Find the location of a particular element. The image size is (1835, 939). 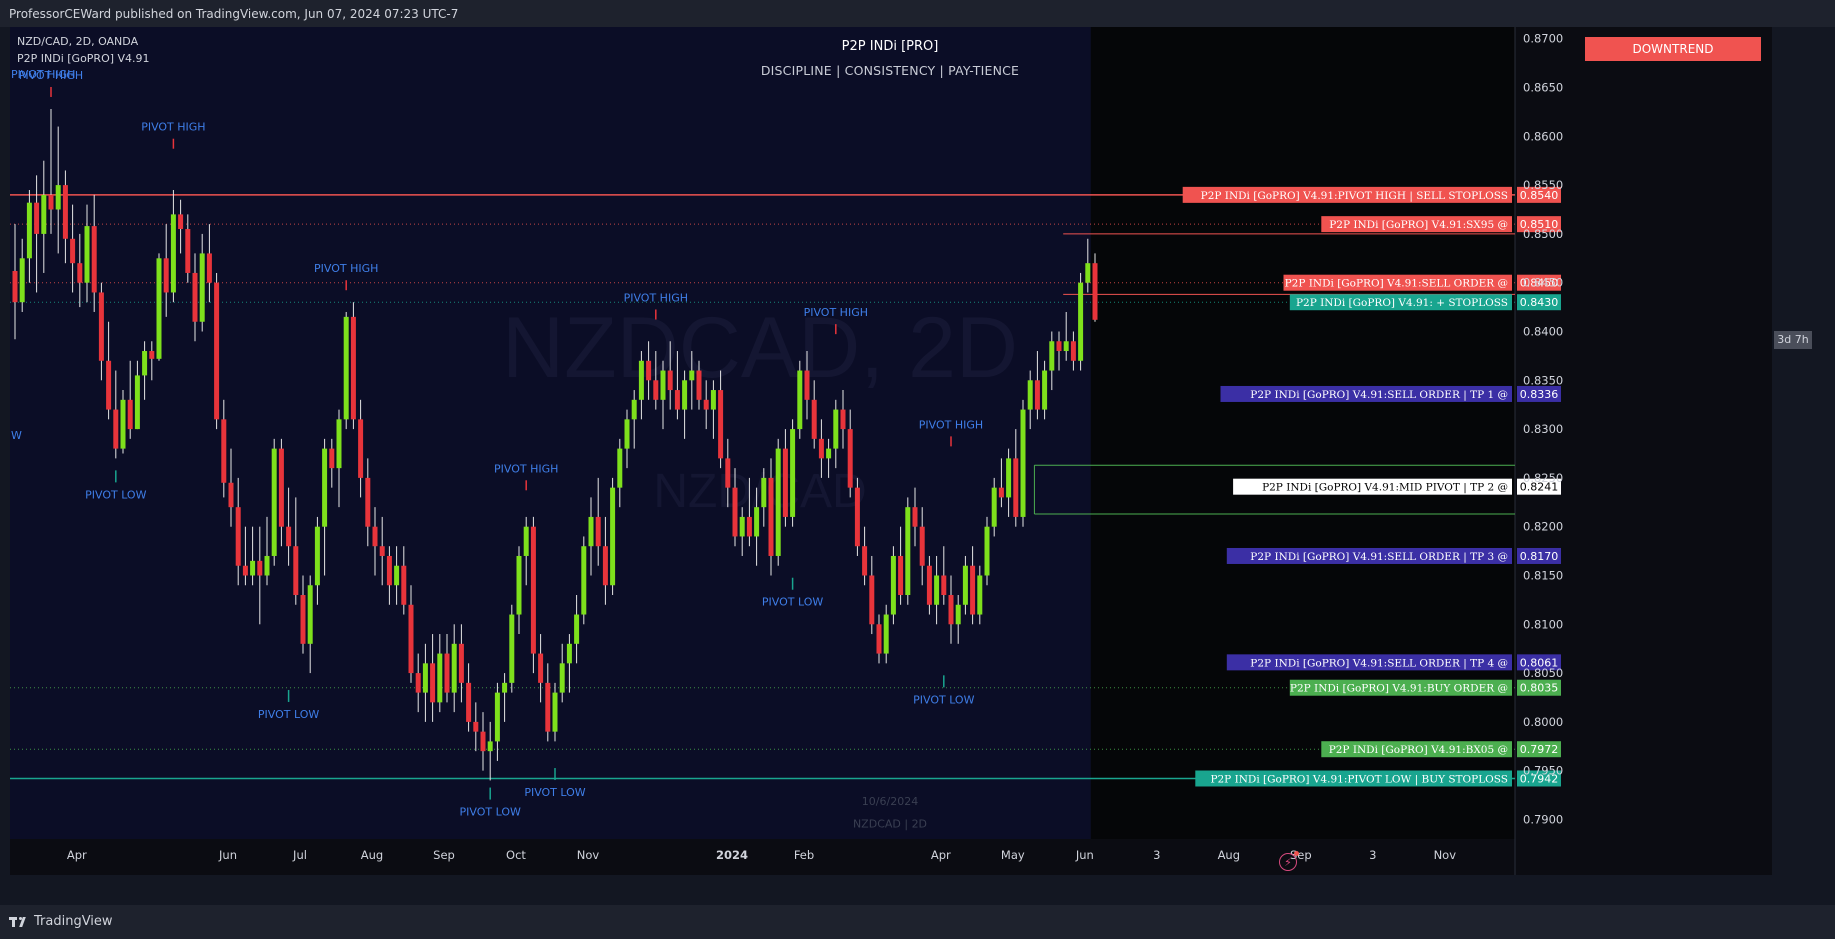

level-price-tag: 0.7972 is located at coordinates (1539, 749).